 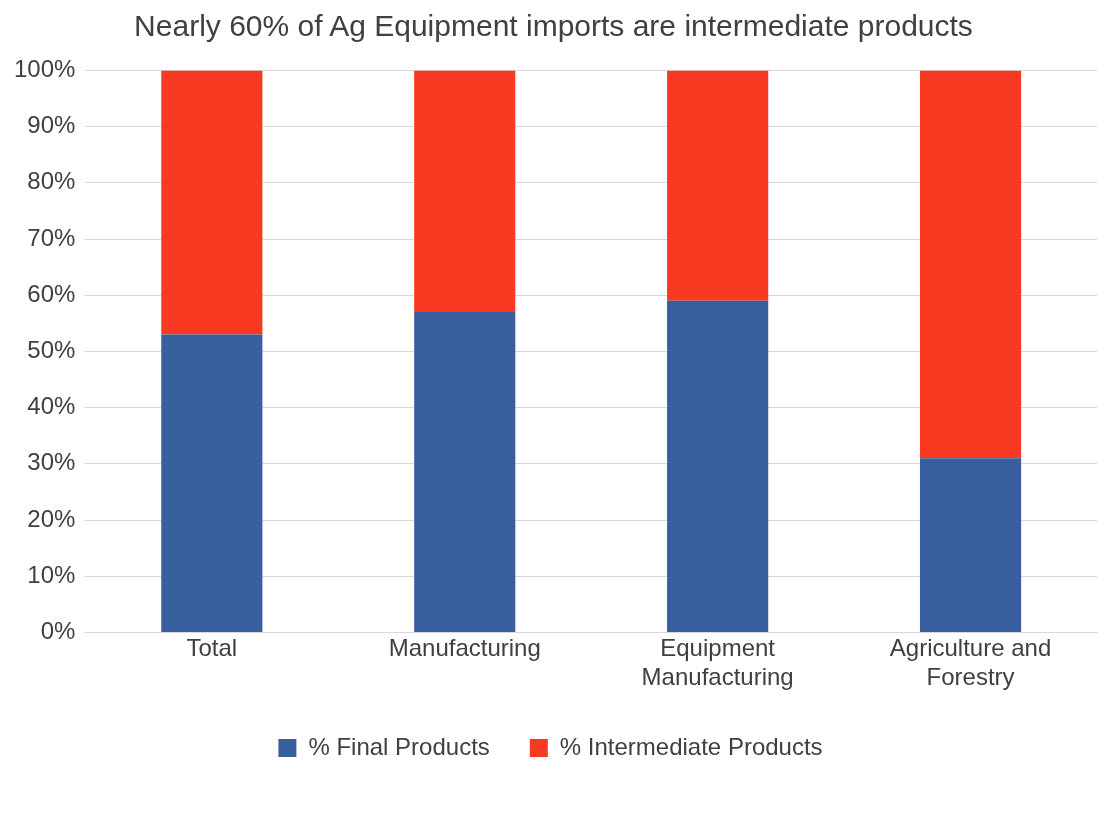 What do you see at coordinates (51, 237) in the screenshot?
I see `y-tick-label: 70%` at bounding box center [51, 237].